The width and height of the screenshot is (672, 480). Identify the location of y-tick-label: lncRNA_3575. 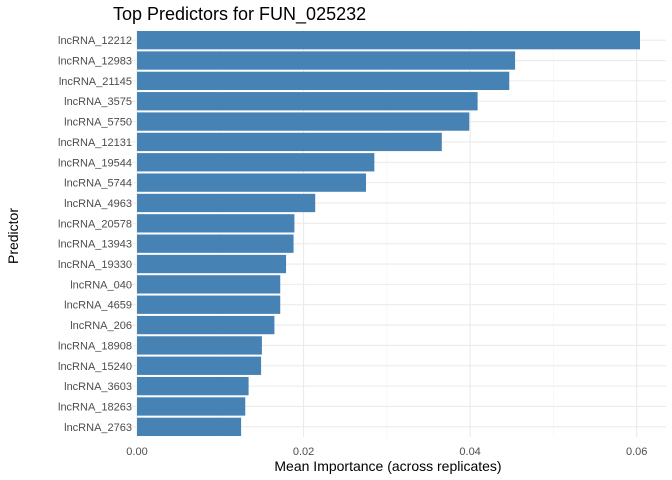
(98, 102).